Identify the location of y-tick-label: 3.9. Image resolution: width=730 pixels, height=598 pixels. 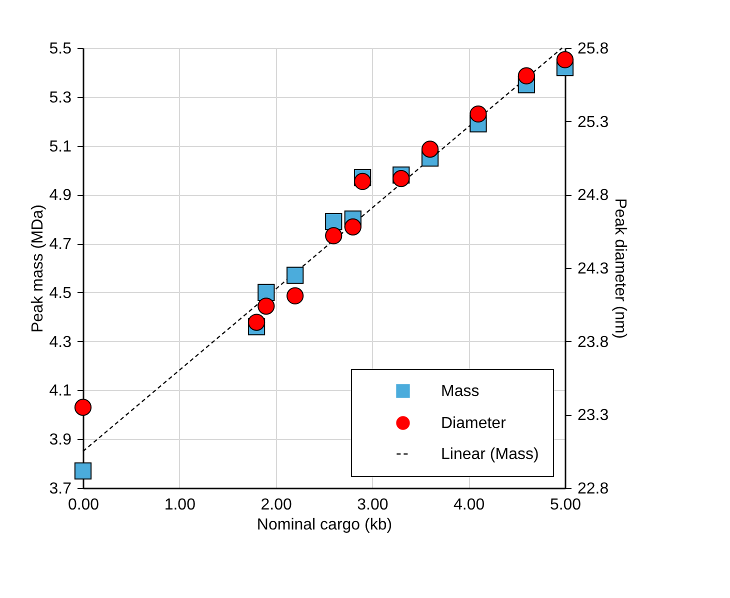
(60, 440).